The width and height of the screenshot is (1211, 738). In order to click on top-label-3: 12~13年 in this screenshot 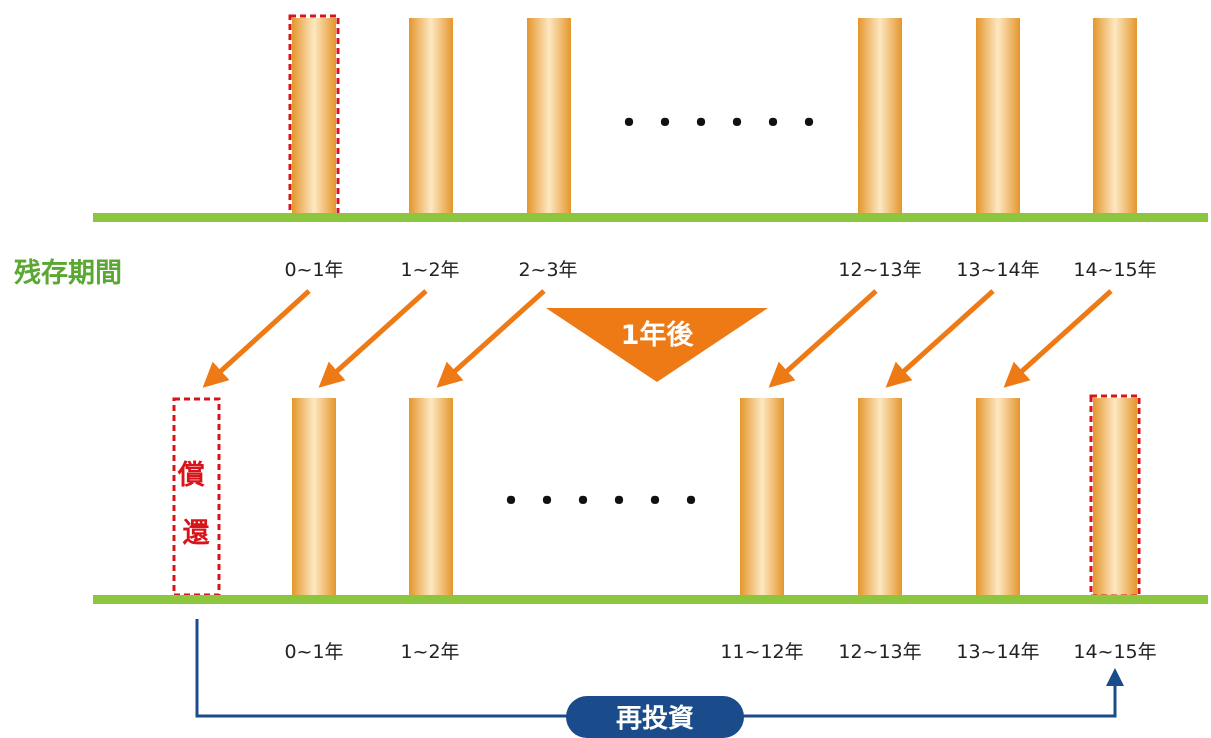, I will do `click(879, 270)`.